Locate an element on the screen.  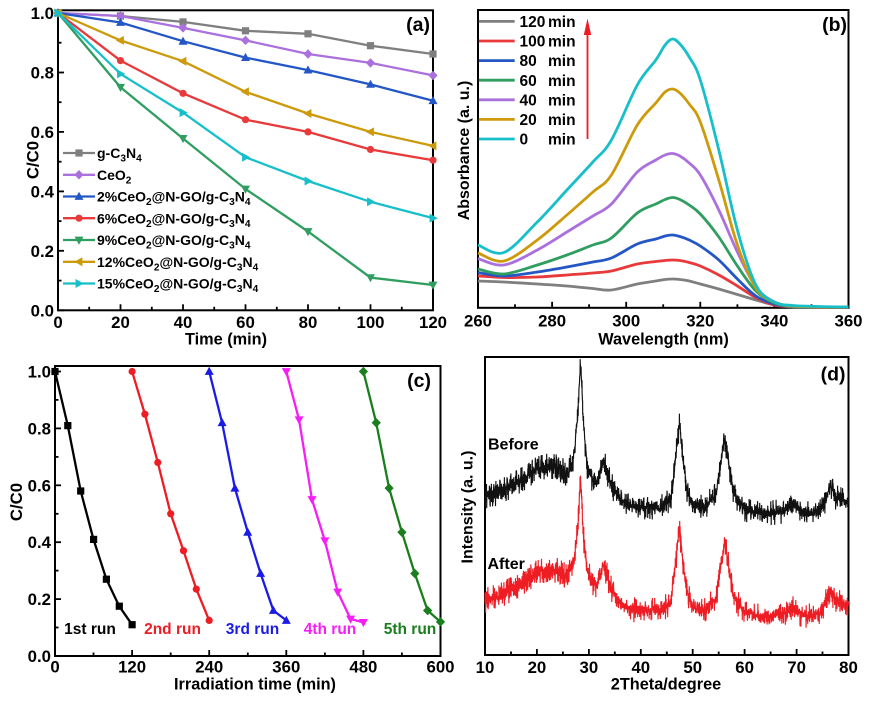
svg-text: (b) is located at coordinates (834, 25).